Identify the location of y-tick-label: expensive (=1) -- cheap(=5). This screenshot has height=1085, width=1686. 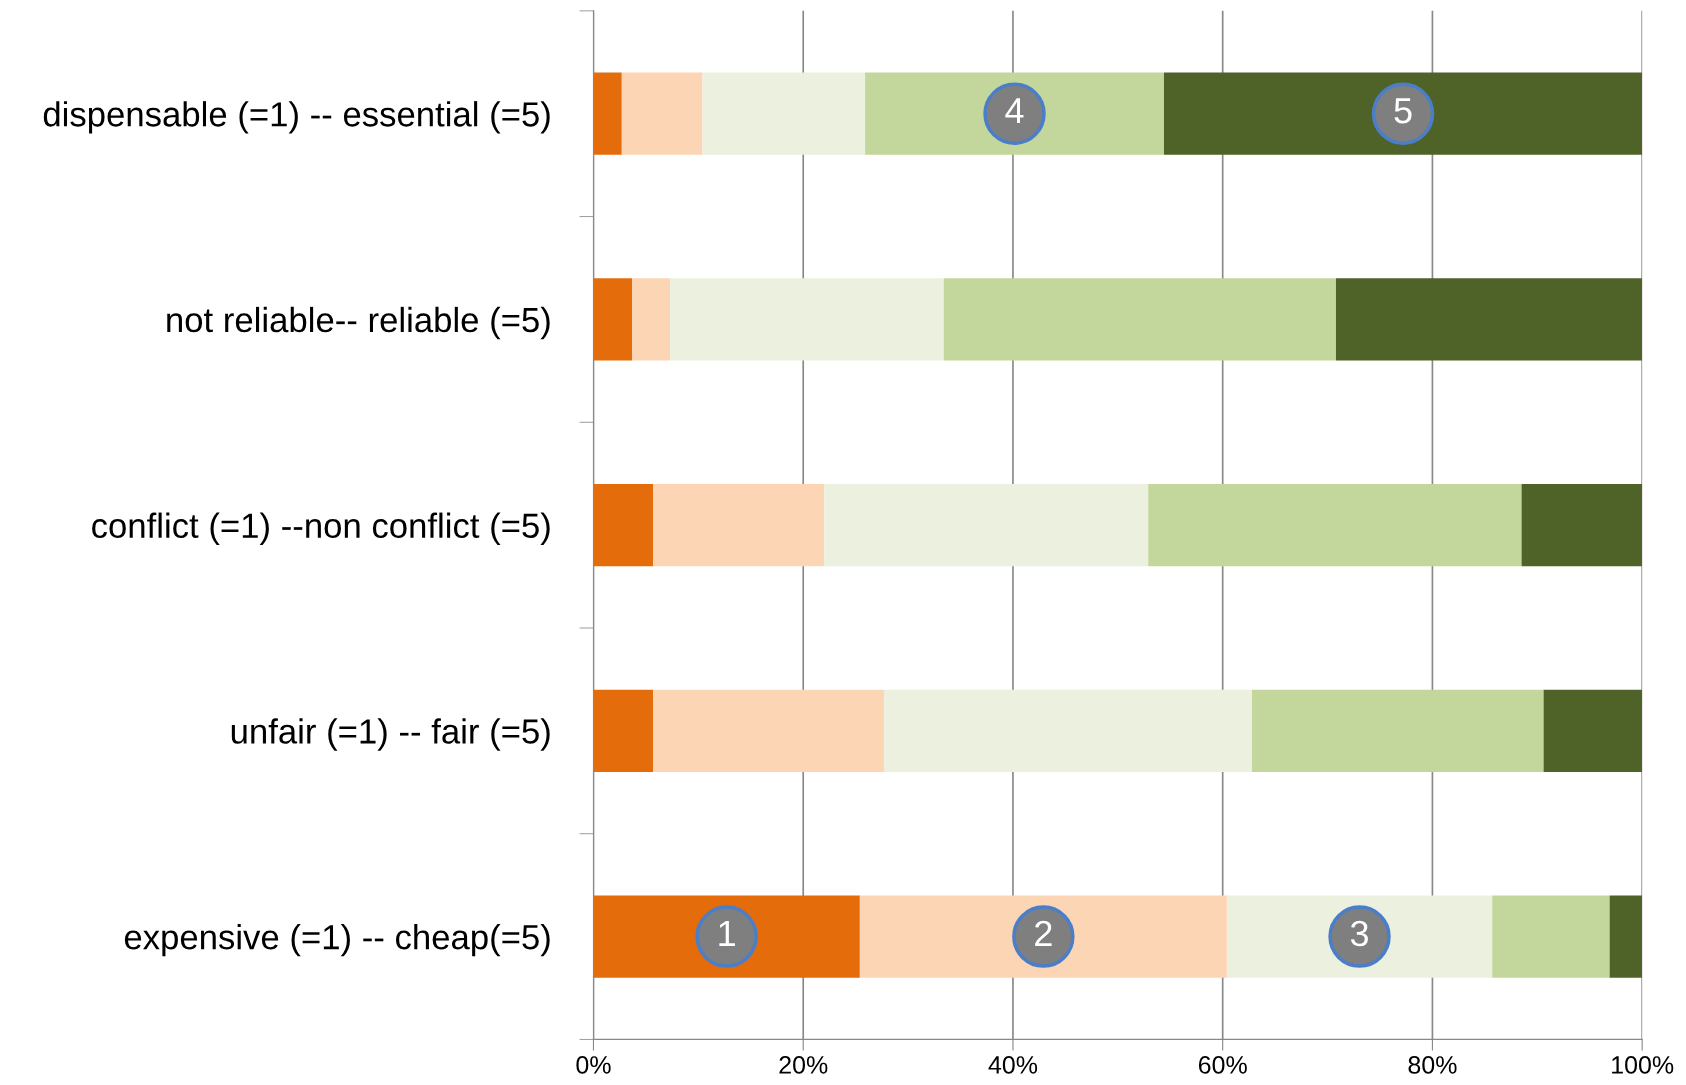
(337, 940).